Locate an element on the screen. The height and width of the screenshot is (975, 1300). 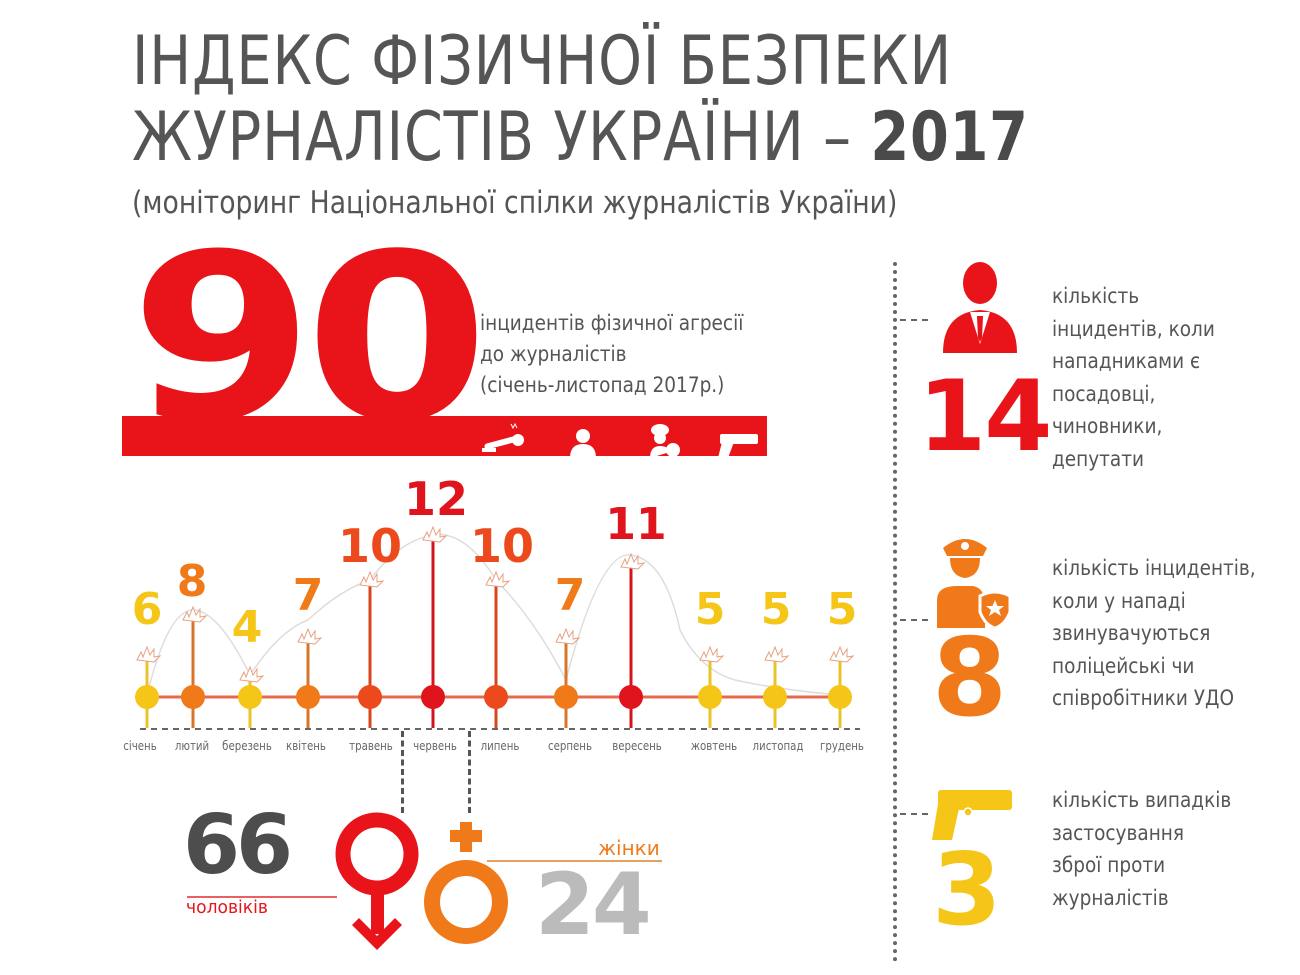
month-label-aug: серпень is located at coordinates (570, 746).